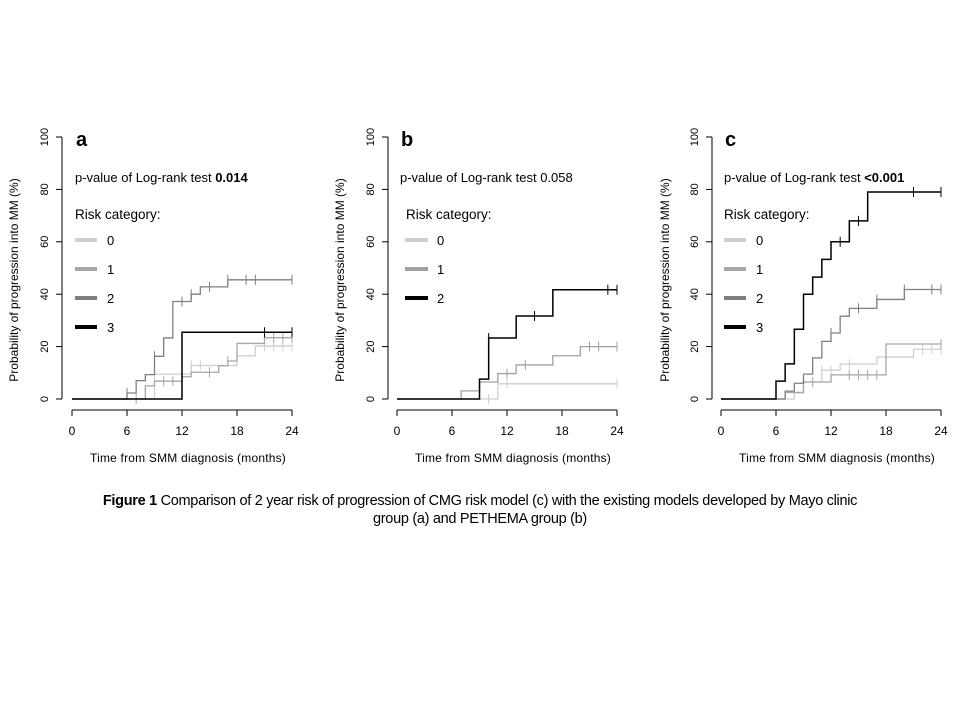 Image resolution: width=960 pixels, height=720 pixels. I want to click on pvalue-annotation: p-value of Log-rank test <0.001, so click(814, 177).